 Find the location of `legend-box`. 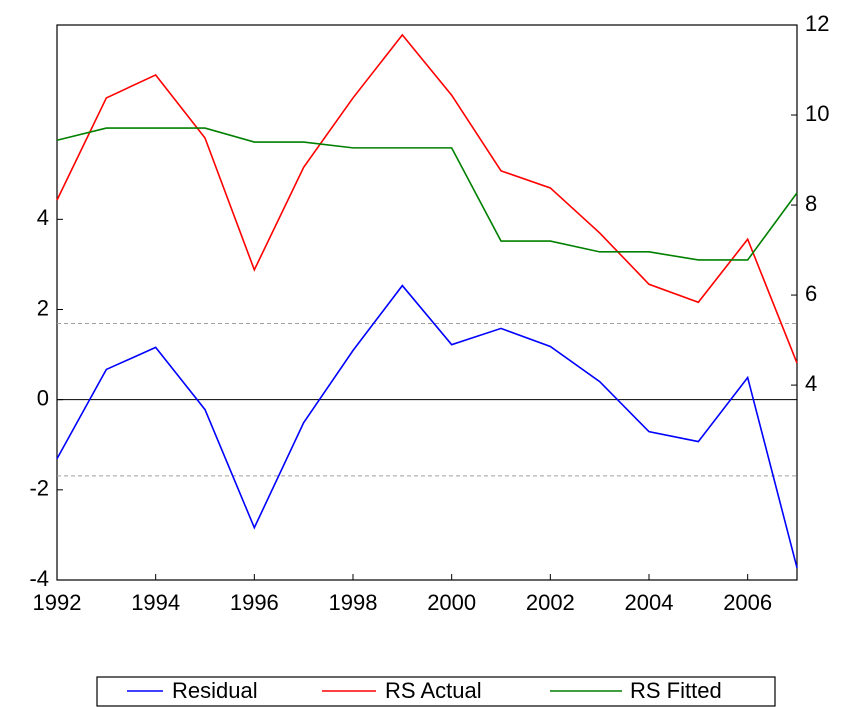

legend-box is located at coordinates (436, 691).